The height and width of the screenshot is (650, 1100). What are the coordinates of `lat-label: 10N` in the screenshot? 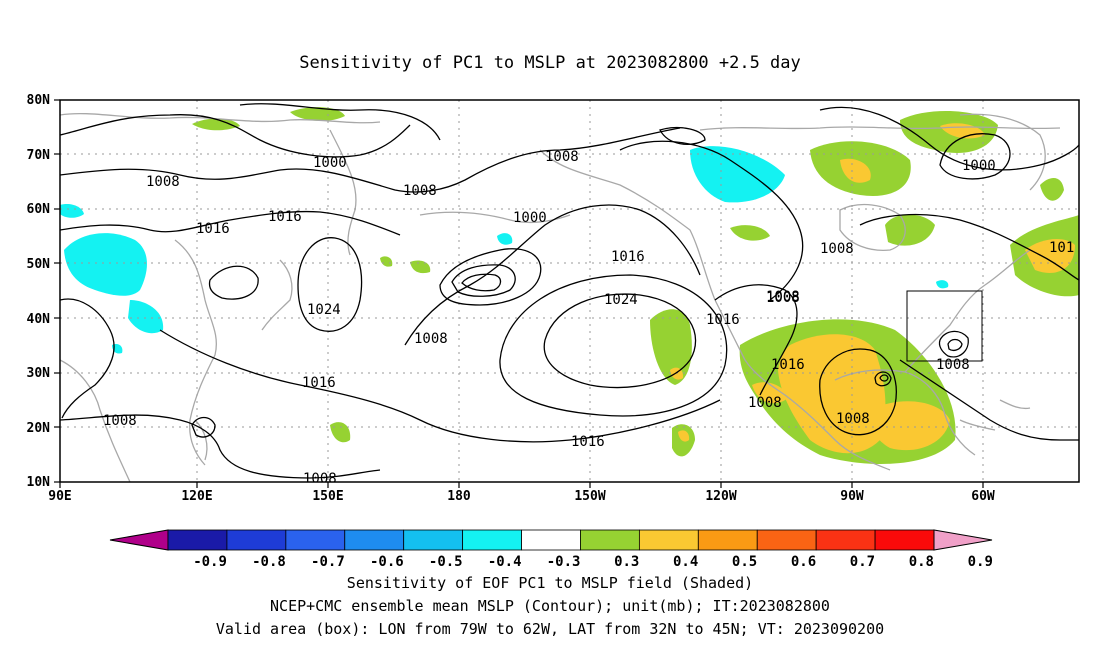 It's located at (39, 482).